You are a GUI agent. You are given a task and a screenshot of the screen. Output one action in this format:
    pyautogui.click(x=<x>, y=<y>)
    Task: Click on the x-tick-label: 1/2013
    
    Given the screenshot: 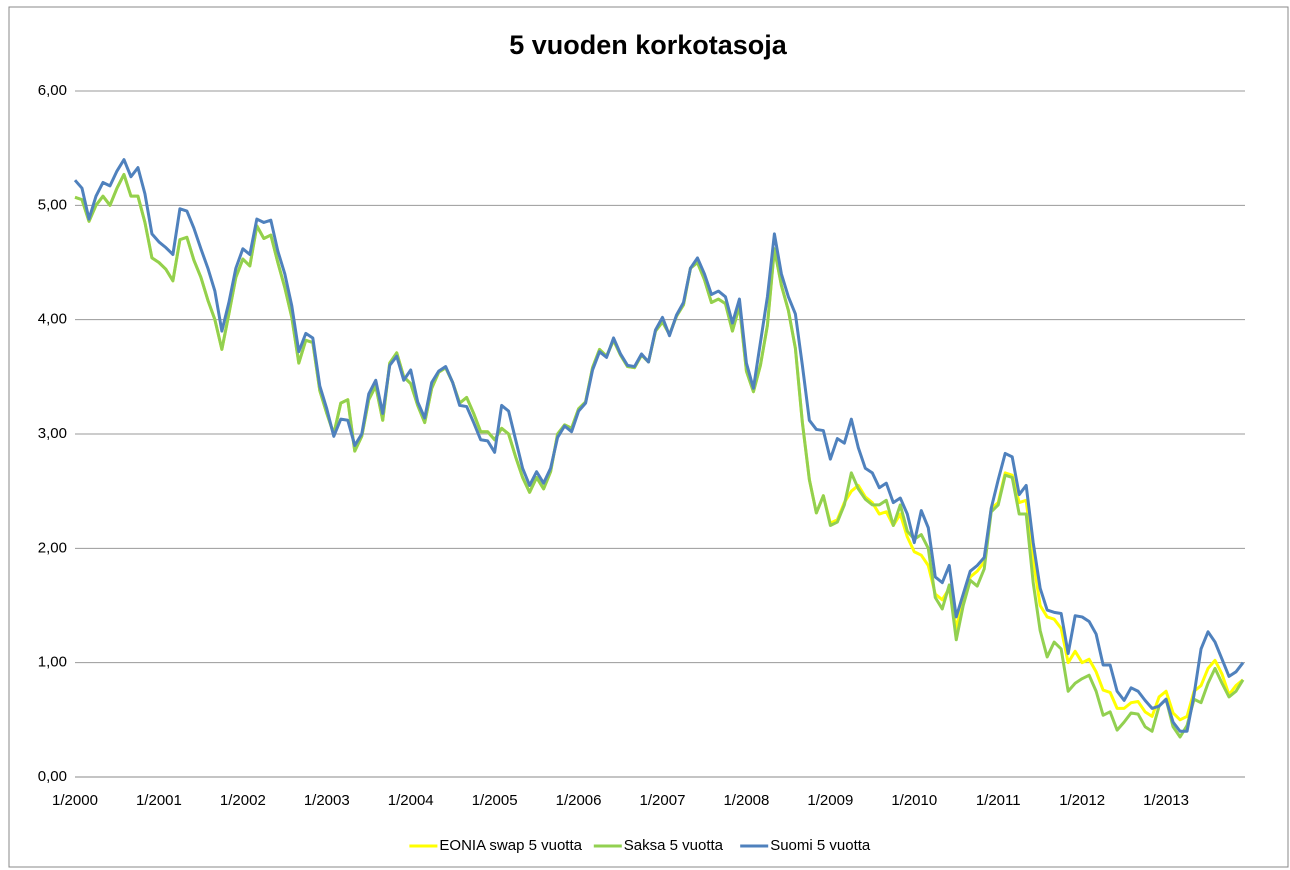 What is the action you would take?
    pyautogui.click(x=1166, y=800)
    